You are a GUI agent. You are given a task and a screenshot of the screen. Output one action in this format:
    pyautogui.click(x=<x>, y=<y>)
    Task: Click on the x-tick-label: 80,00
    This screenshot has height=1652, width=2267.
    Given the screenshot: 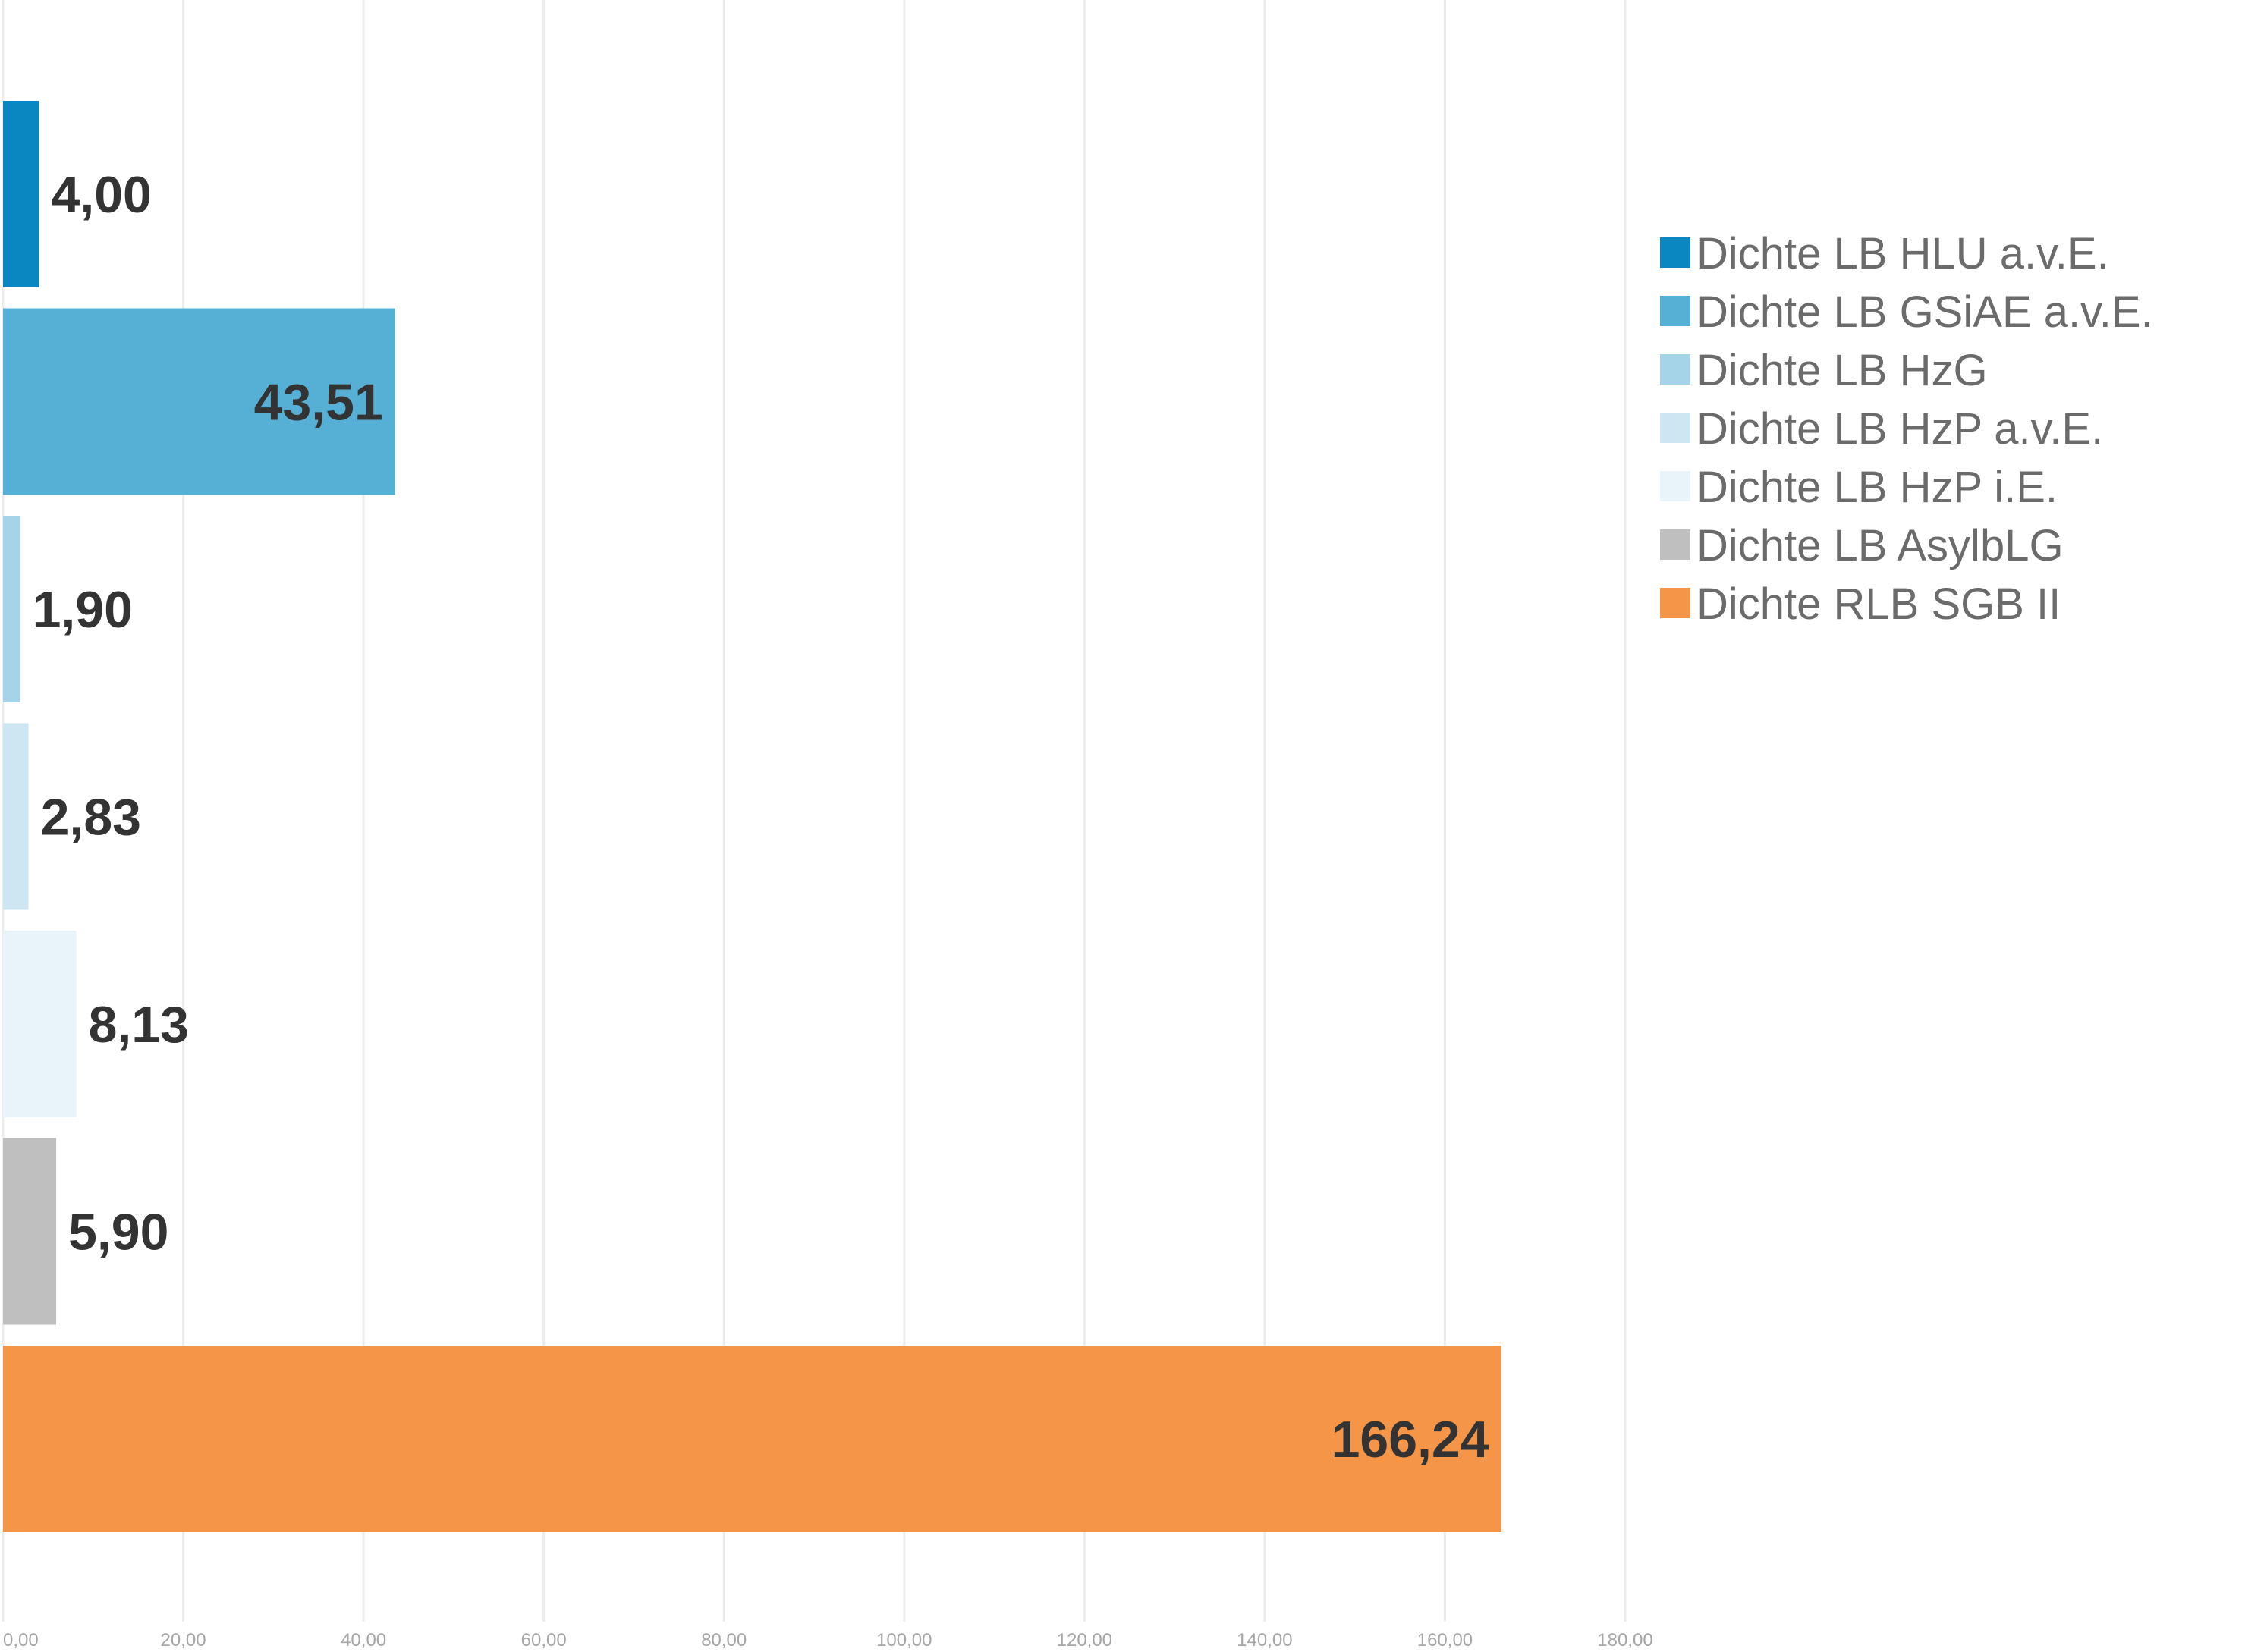 What is the action you would take?
    pyautogui.click(x=724, y=1640)
    